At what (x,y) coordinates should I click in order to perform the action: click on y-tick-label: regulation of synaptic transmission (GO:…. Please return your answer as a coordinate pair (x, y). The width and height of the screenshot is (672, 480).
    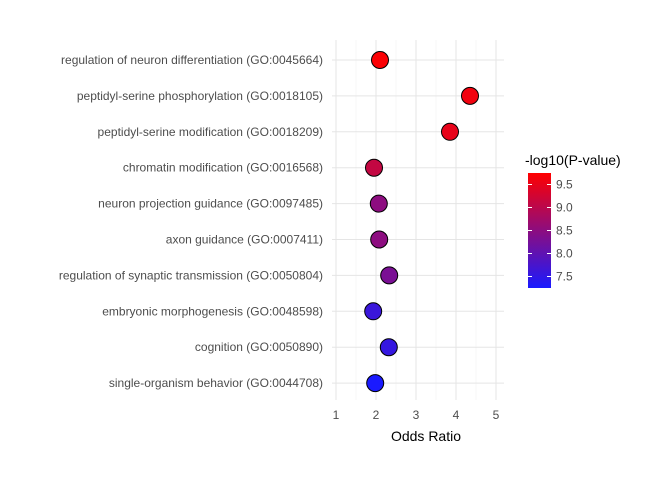
    Looking at the image, I should click on (191, 275).